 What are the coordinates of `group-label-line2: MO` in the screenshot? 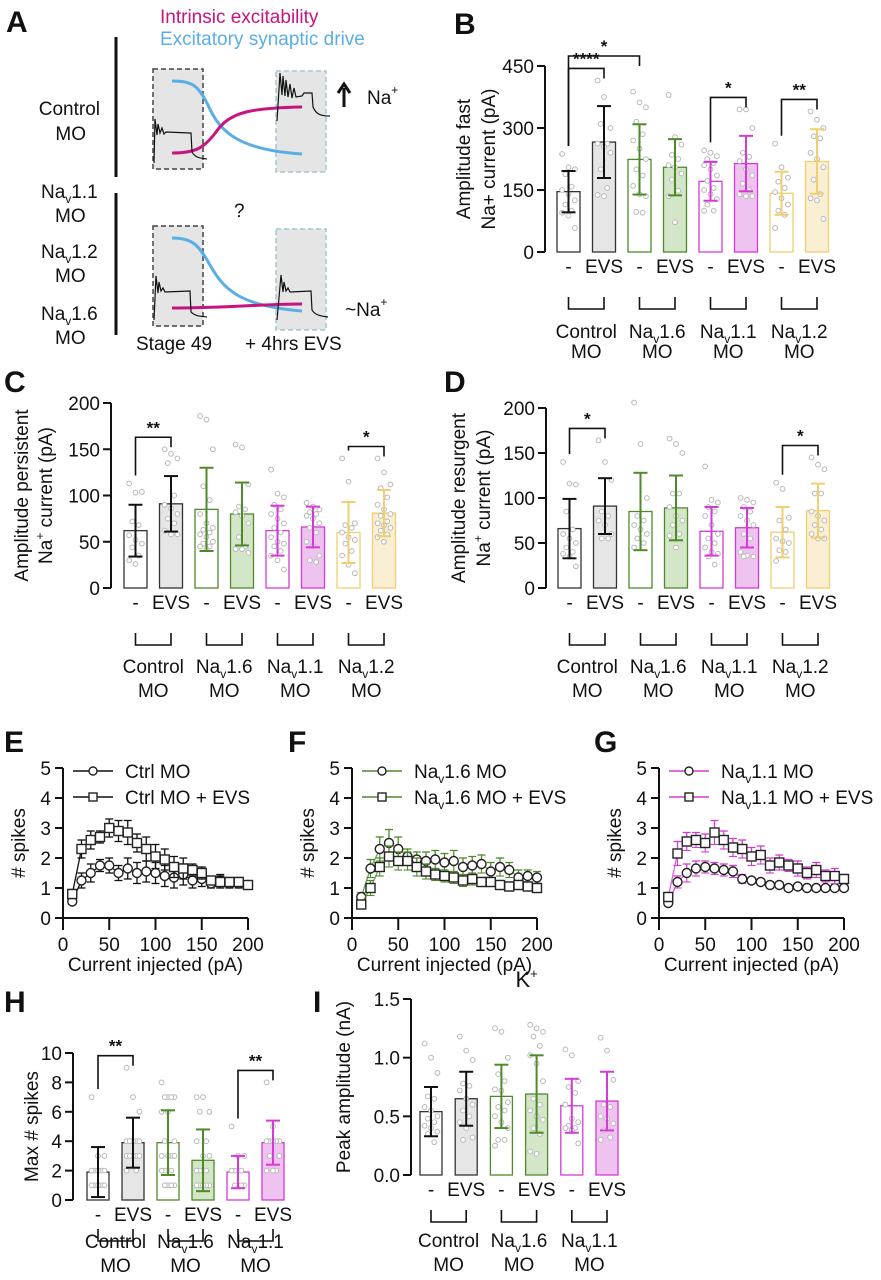 It's located at (800, 691).